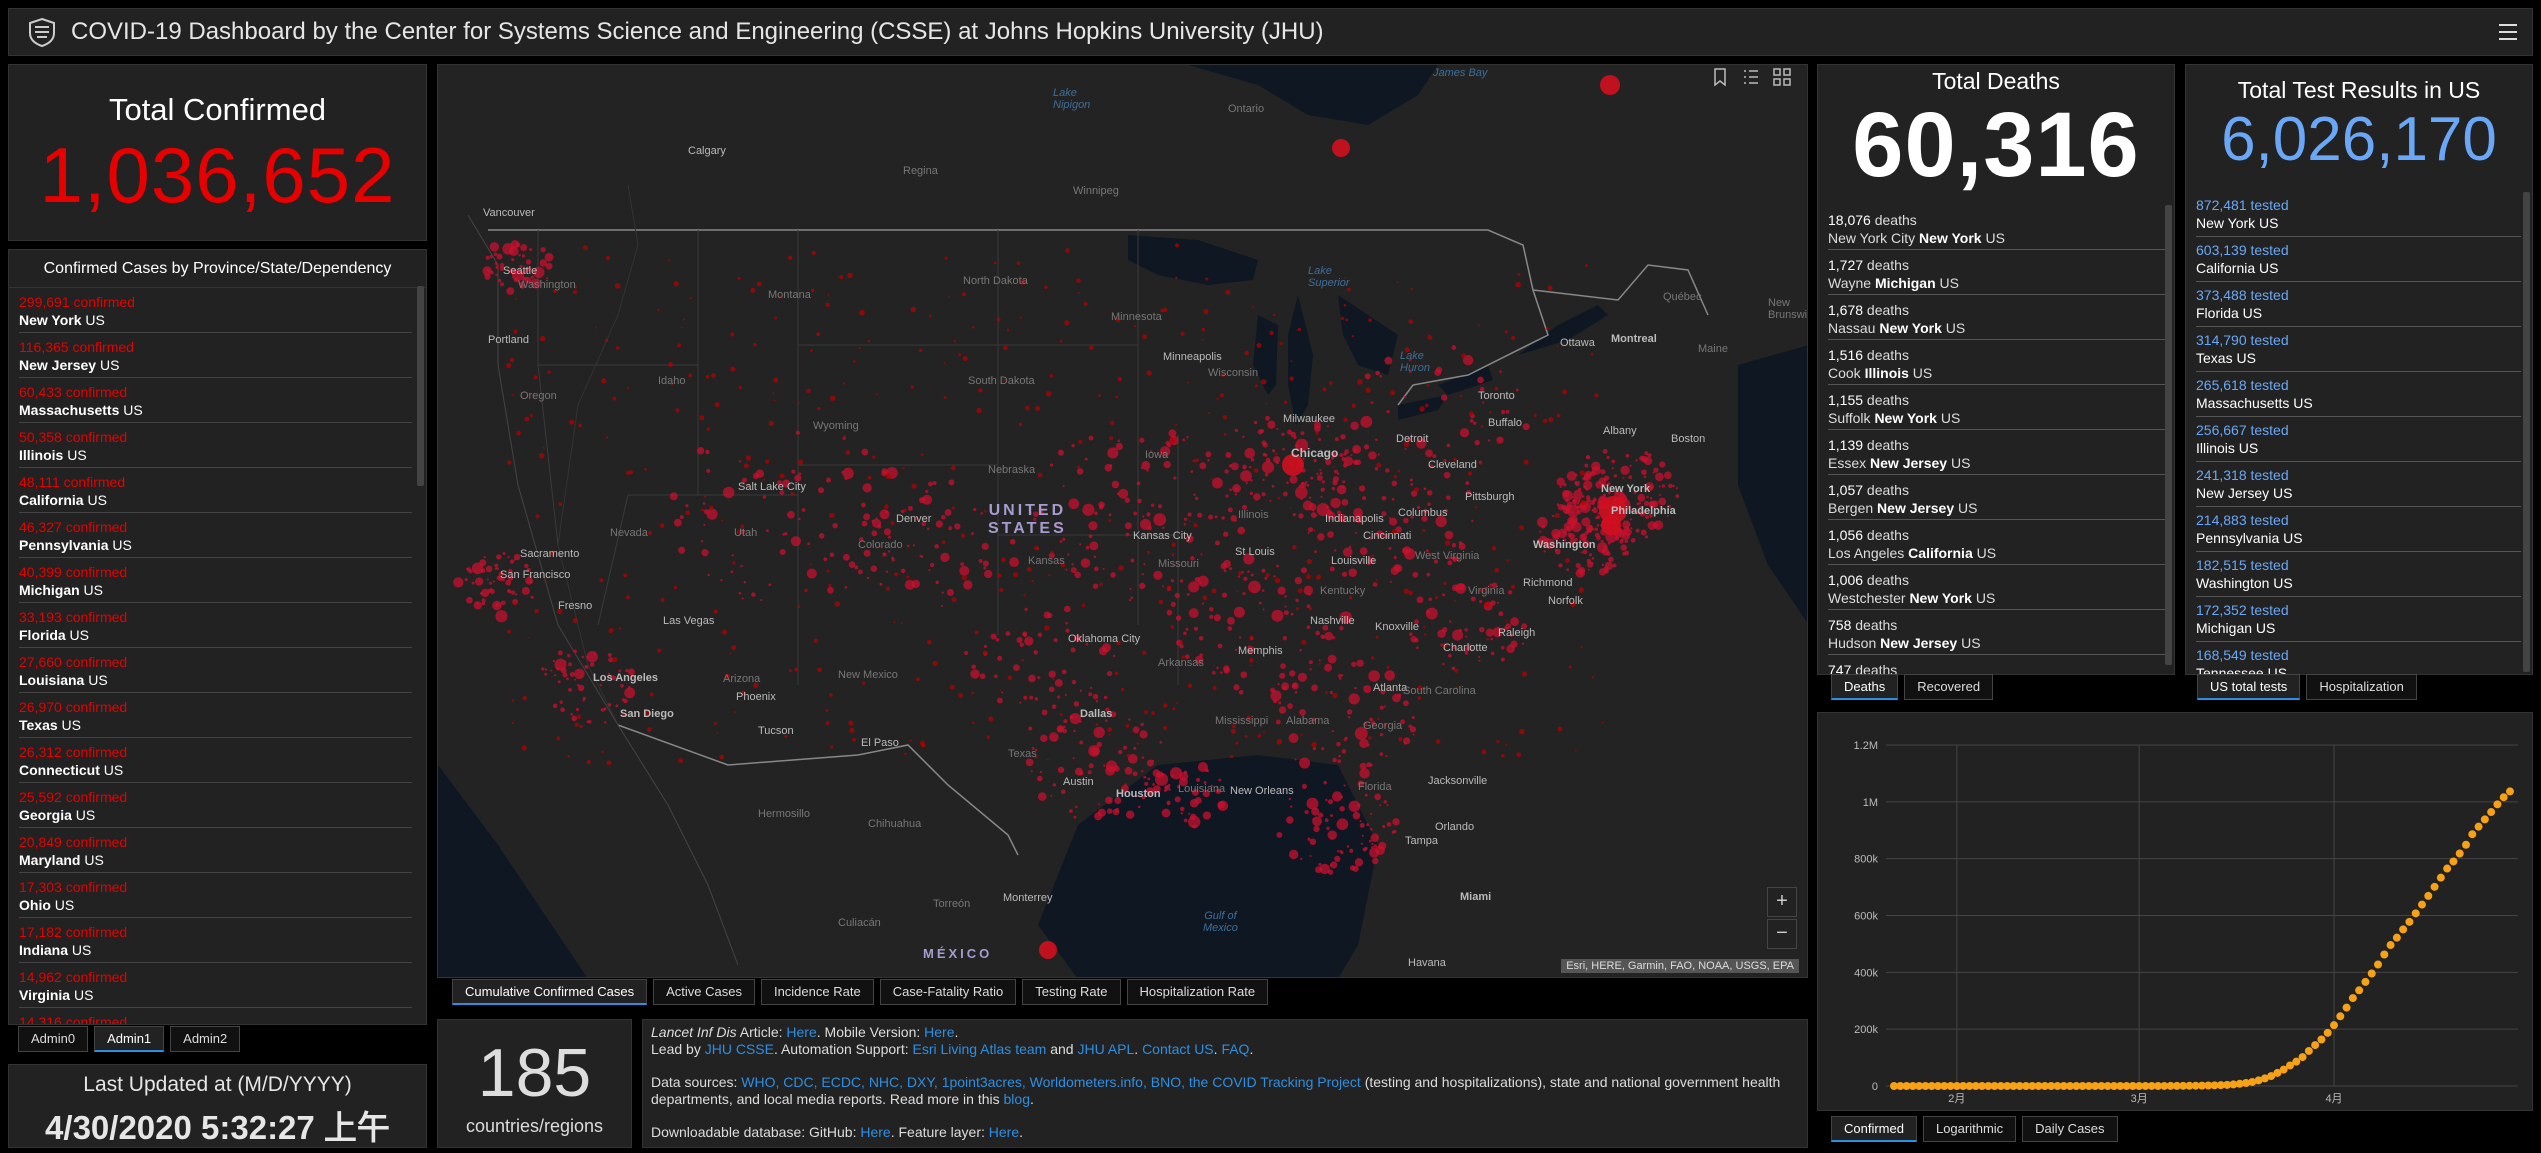 Image resolution: width=2541 pixels, height=1153 pixels. What do you see at coordinates (948, 992) in the screenshot?
I see `map-tab-case-fatality-ratio: Case-Fatality Ratio` at bounding box center [948, 992].